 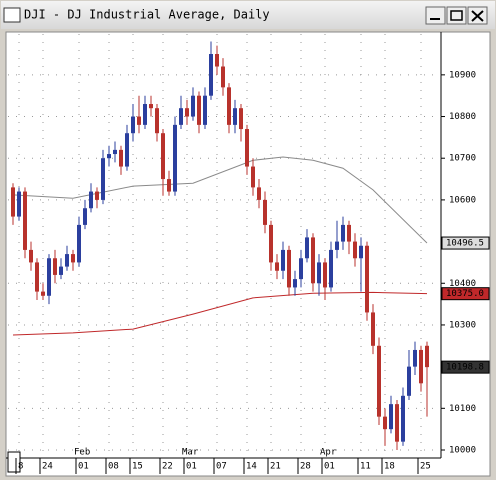 What do you see at coordinates (190, 453) in the screenshot?
I see `month-label: Mar` at bounding box center [190, 453].